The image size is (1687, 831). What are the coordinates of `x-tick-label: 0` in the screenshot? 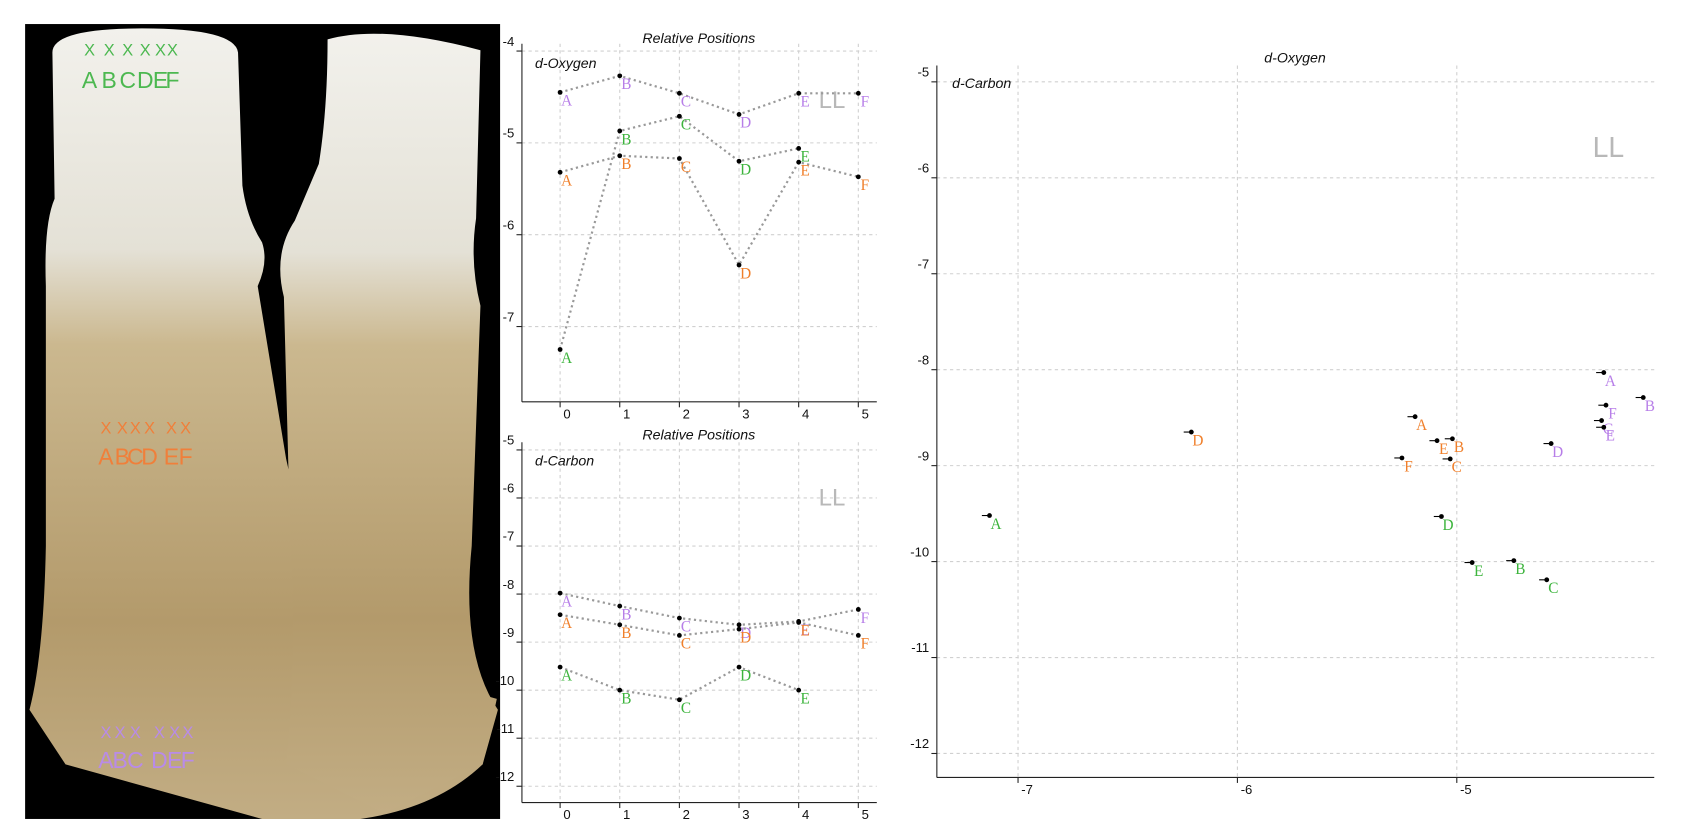 It's located at (566, 814).